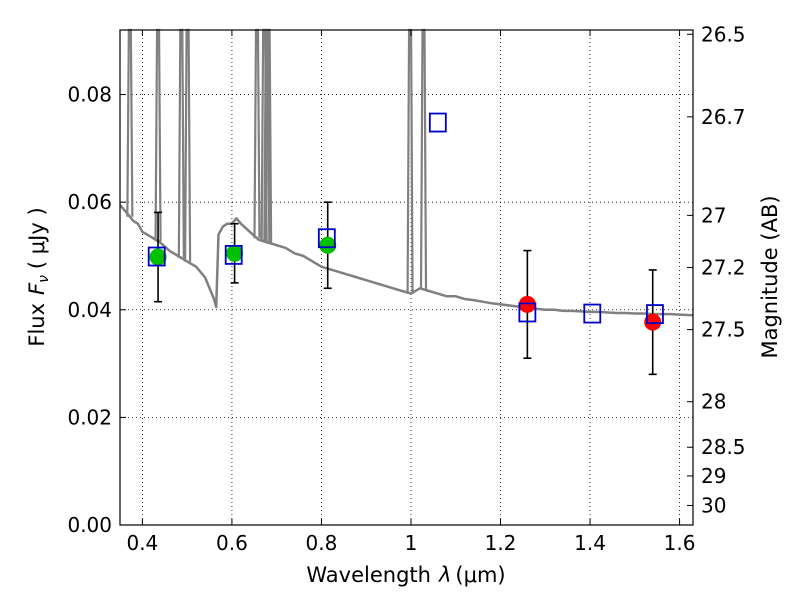 The image size is (800, 600). I want to click on y2-axis-label: Magnitude (AB), so click(770, 276).